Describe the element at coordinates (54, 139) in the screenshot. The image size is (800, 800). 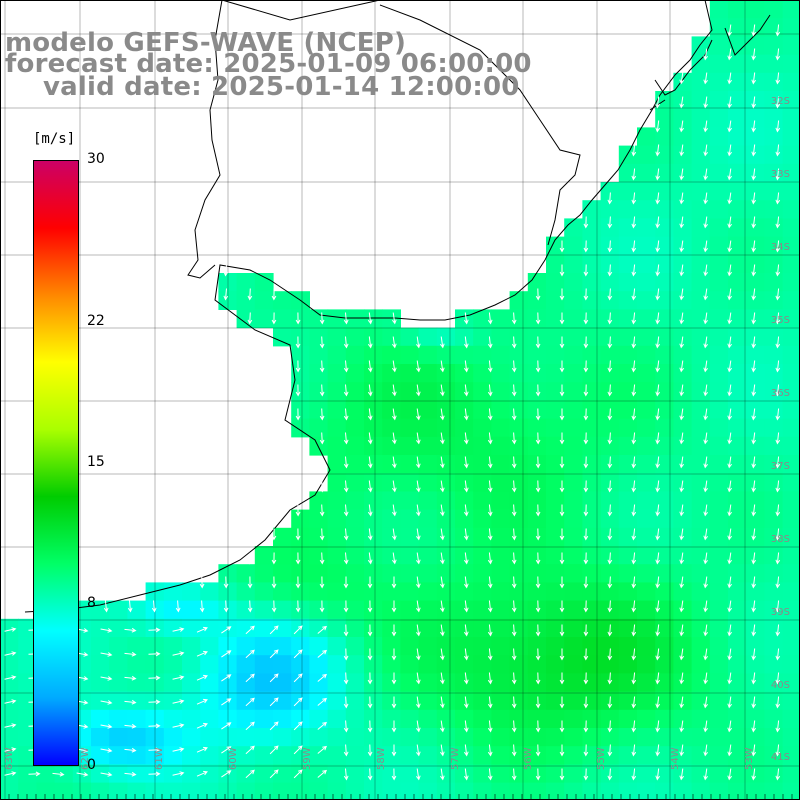
I see `colorbar-unit: [m/s]` at that location.